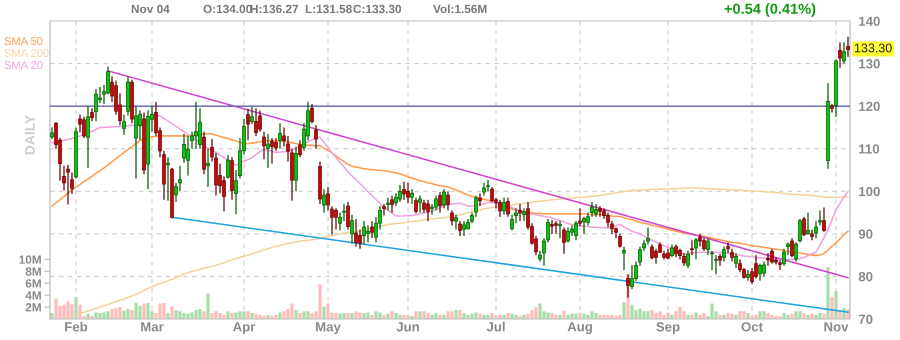 The height and width of the screenshot is (340, 900). Describe the element at coordinates (76, 327) in the screenshot. I see `x-tick-label: Feb` at that location.